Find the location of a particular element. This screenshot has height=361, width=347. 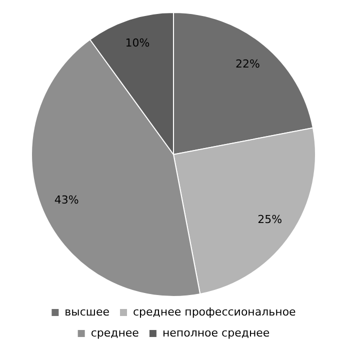

legend-label: высшее is located at coordinates (87, 311).